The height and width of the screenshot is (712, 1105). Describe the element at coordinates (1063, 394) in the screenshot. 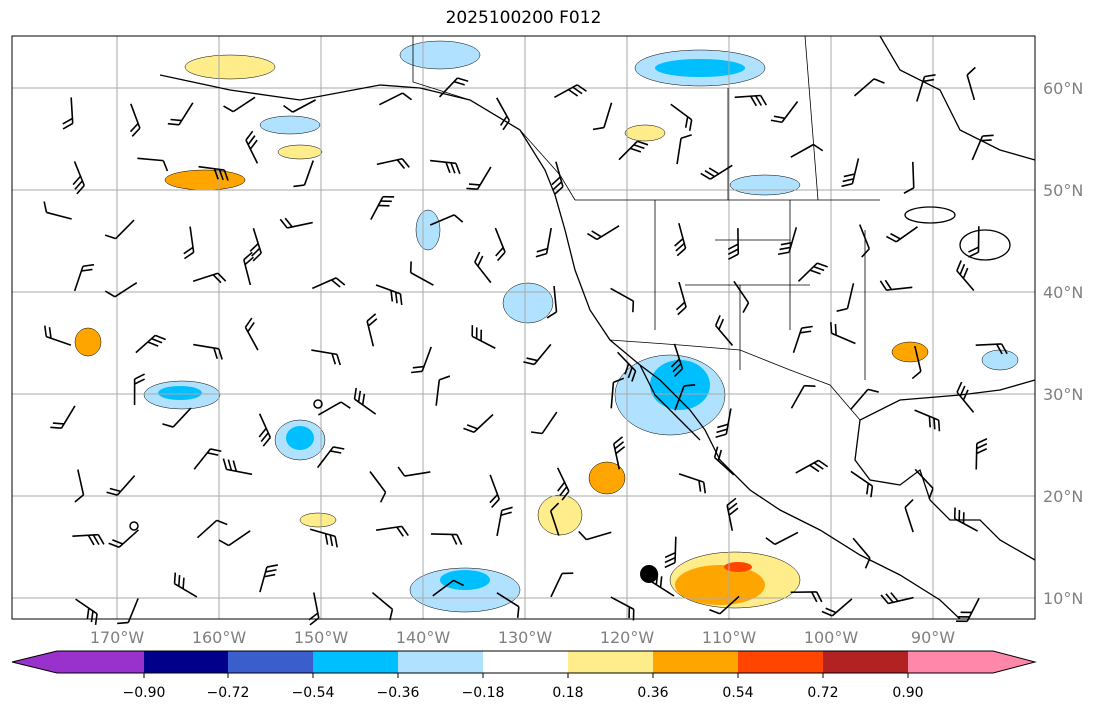

I see `lat-label: 30°N` at that location.